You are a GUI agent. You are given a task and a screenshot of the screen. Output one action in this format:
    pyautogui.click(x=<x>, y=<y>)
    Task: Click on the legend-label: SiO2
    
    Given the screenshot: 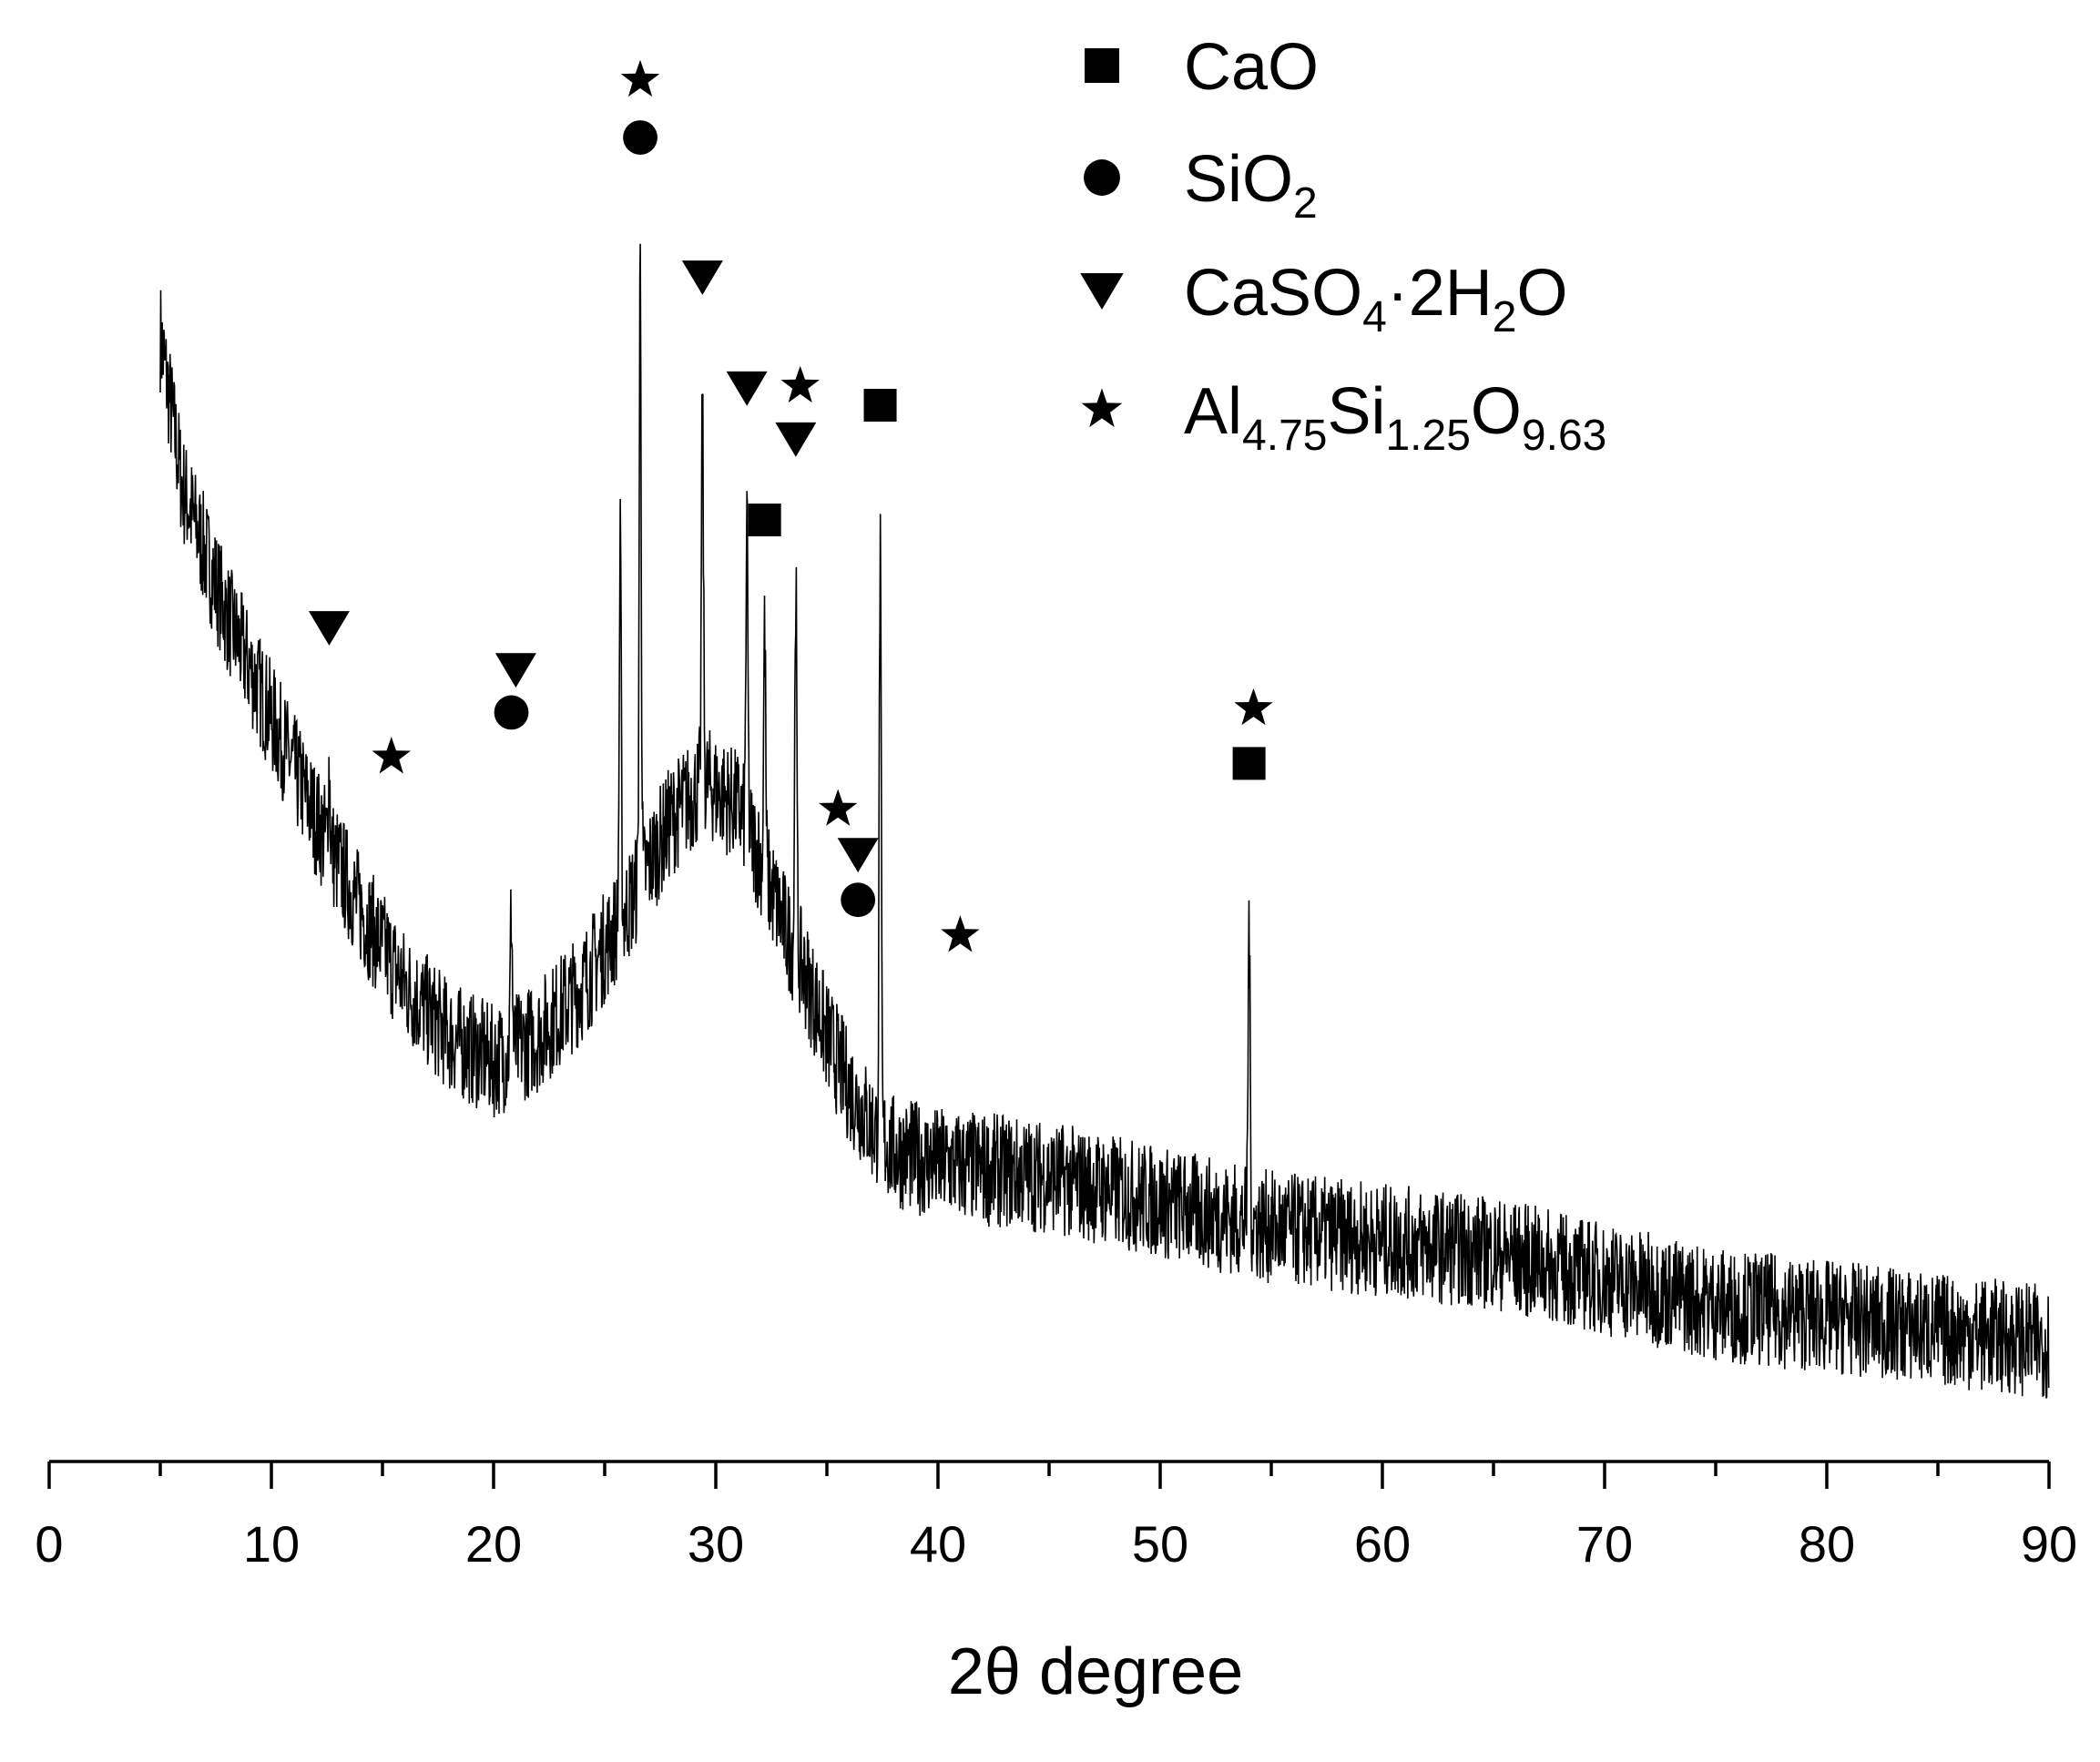 What is the action you would take?
    pyautogui.click(x=1251, y=185)
    